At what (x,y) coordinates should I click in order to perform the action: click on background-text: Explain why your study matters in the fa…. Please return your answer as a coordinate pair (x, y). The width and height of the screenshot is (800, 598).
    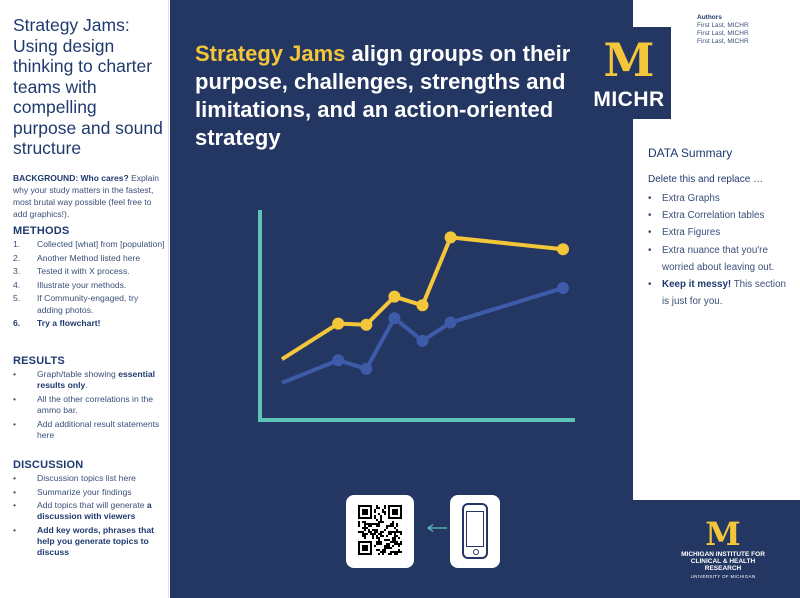
    Looking at the image, I should click on (86, 196).